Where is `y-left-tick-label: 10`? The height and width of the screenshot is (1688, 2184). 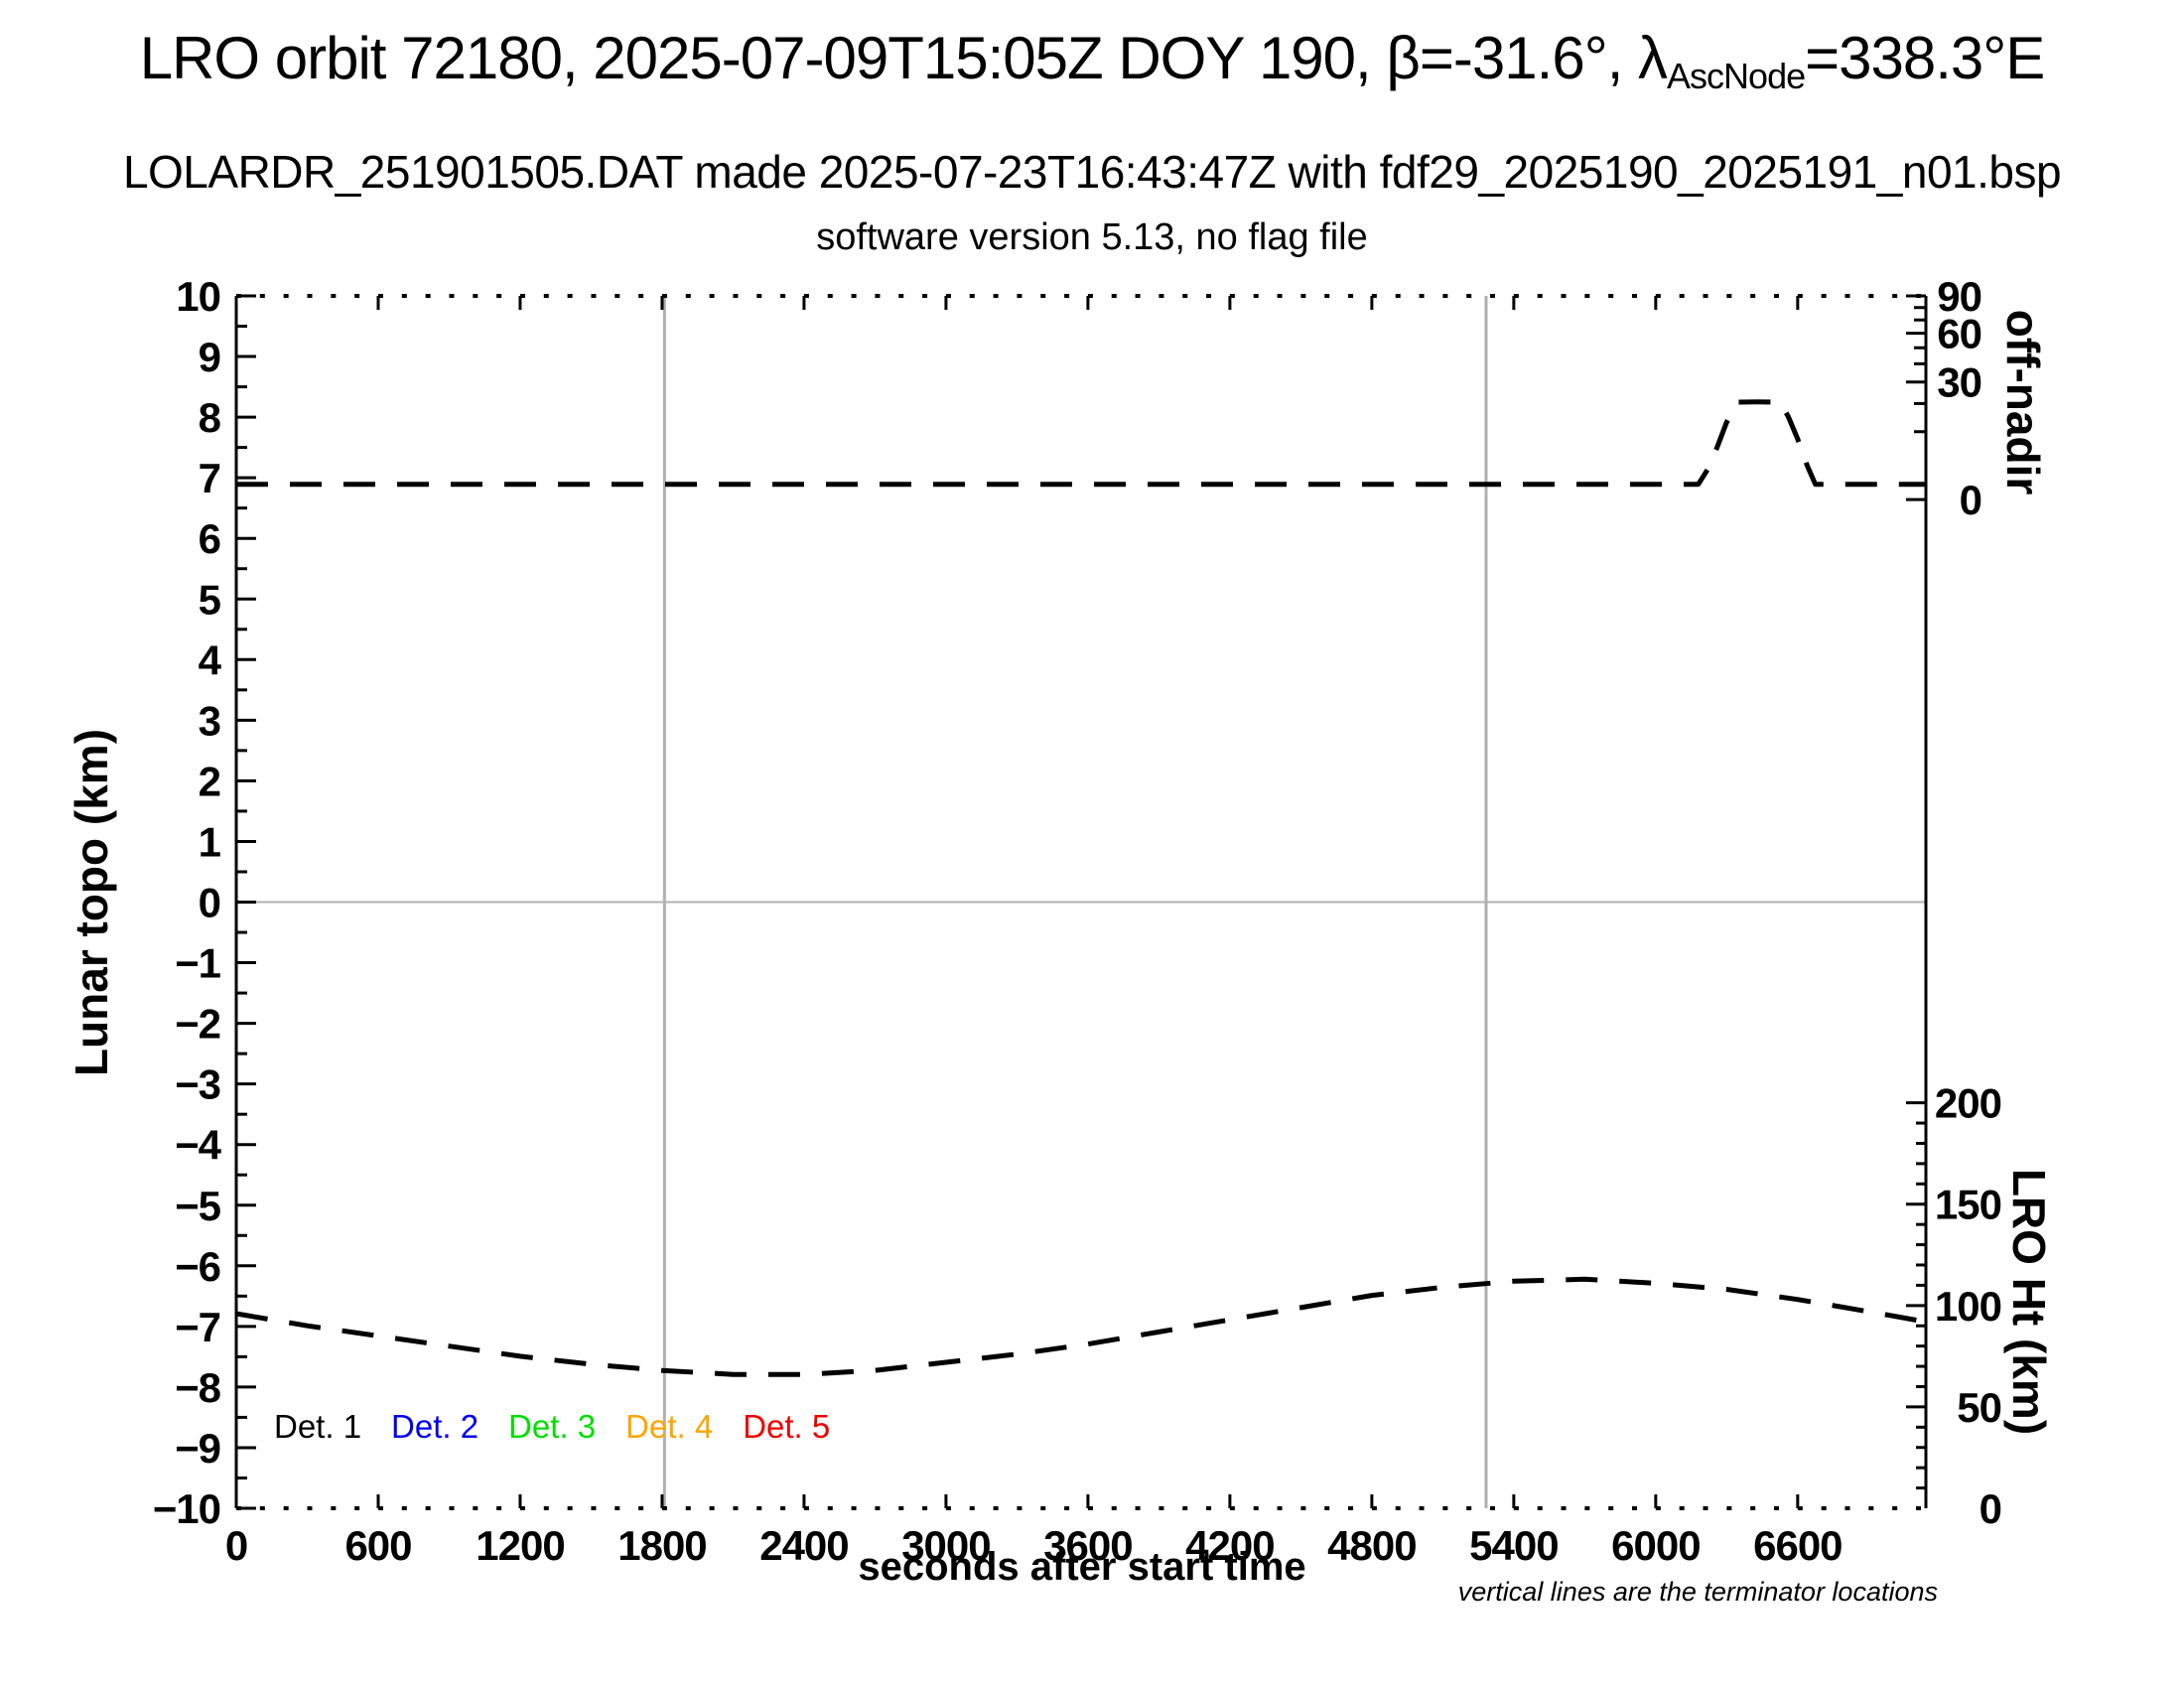 y-left-tick-label: 10 is located at coordinates (198, 296).